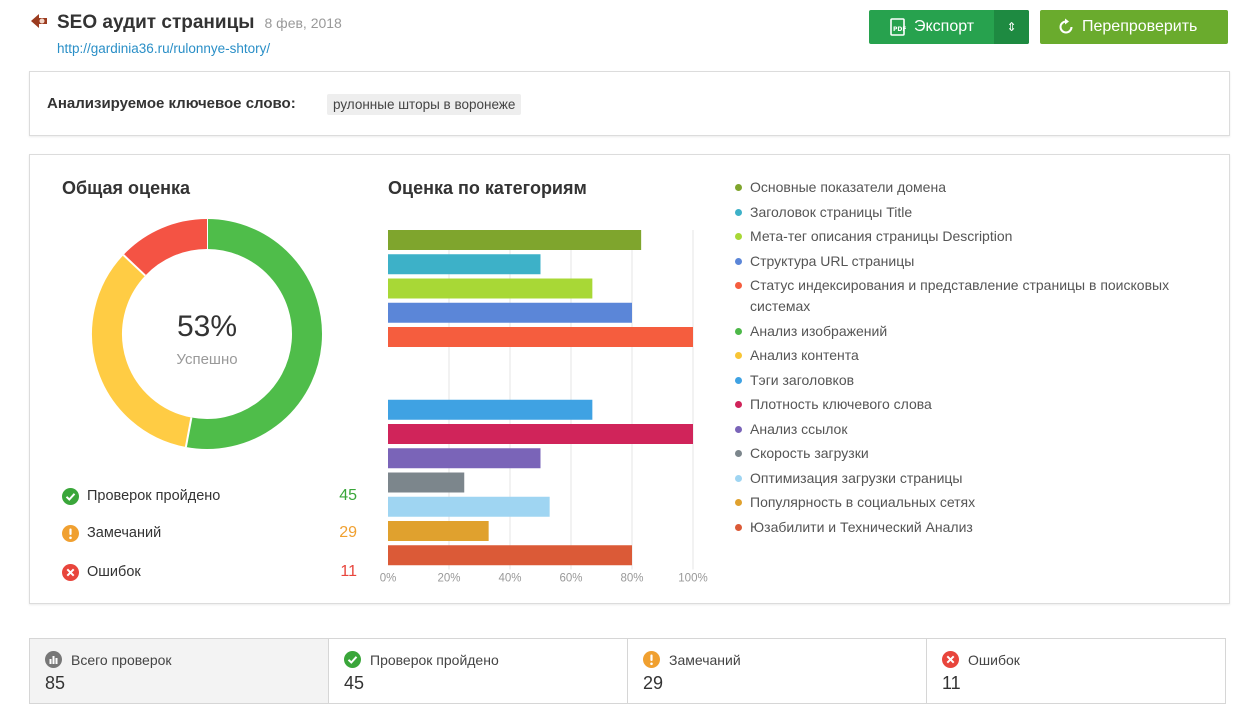  What do you see at coordinates (974, 236) in the screenshot?
I see `legend-item: Мета-тег описания страницы Description` at bounding box center [974, 236].